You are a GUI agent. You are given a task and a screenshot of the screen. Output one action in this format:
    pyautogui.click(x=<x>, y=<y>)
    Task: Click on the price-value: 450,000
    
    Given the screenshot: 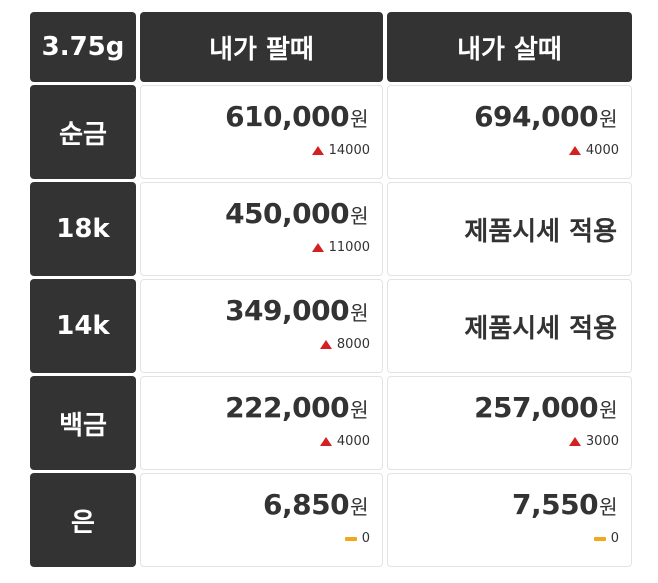 What is the action you would take?
    pyautogui.click(x=287, y=213)
    